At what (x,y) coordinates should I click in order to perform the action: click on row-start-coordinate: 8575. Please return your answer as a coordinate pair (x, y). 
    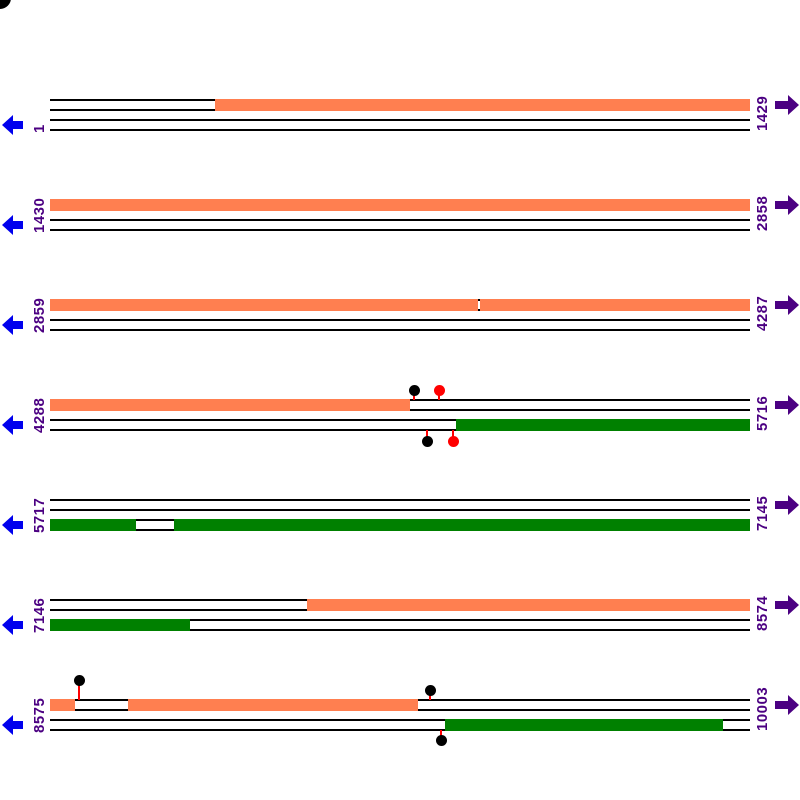
    Looking at the image, I should click on (39, 715).